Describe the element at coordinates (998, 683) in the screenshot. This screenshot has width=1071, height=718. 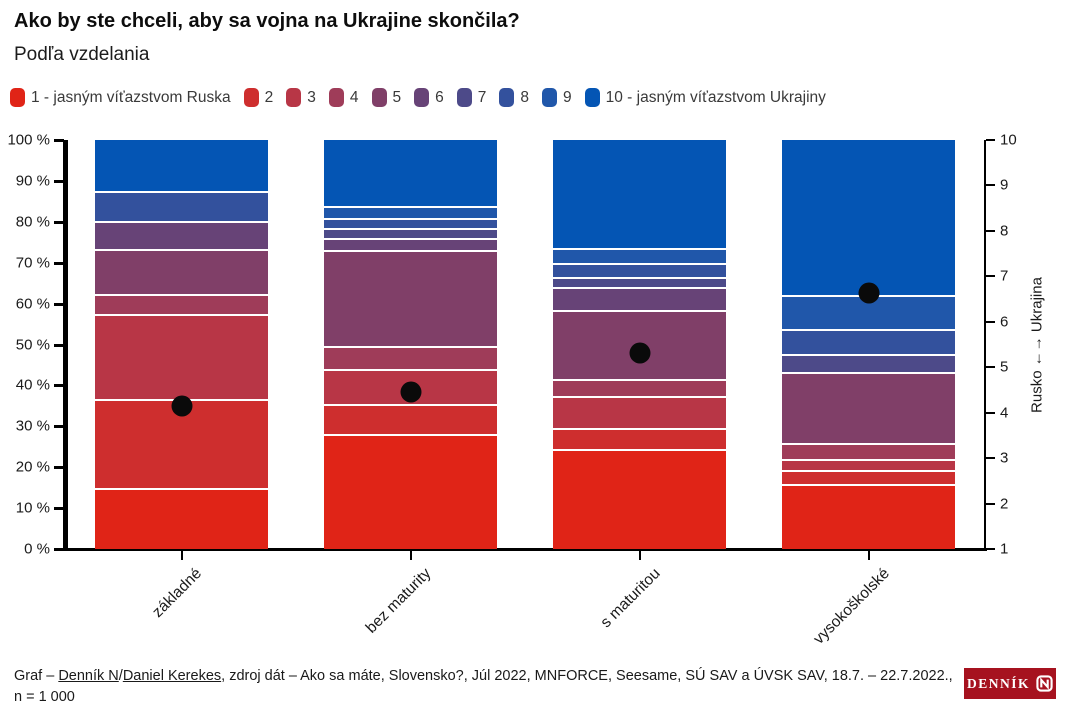
I see `dennikn-logo-text: DENNÍK` at that location.